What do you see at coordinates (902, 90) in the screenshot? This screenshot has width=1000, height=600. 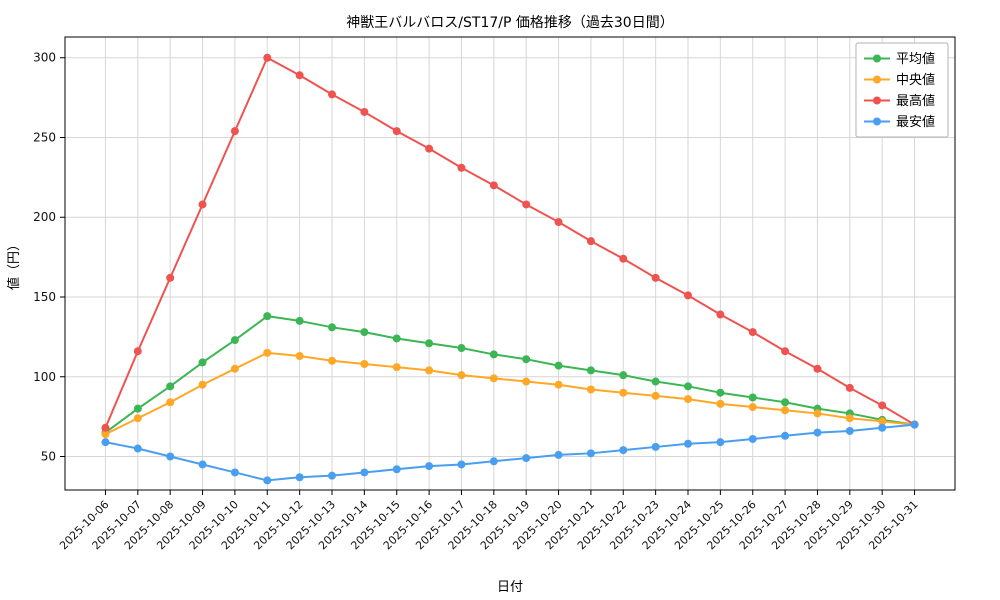 I see `legend-box` at bounding box center [902, 90].